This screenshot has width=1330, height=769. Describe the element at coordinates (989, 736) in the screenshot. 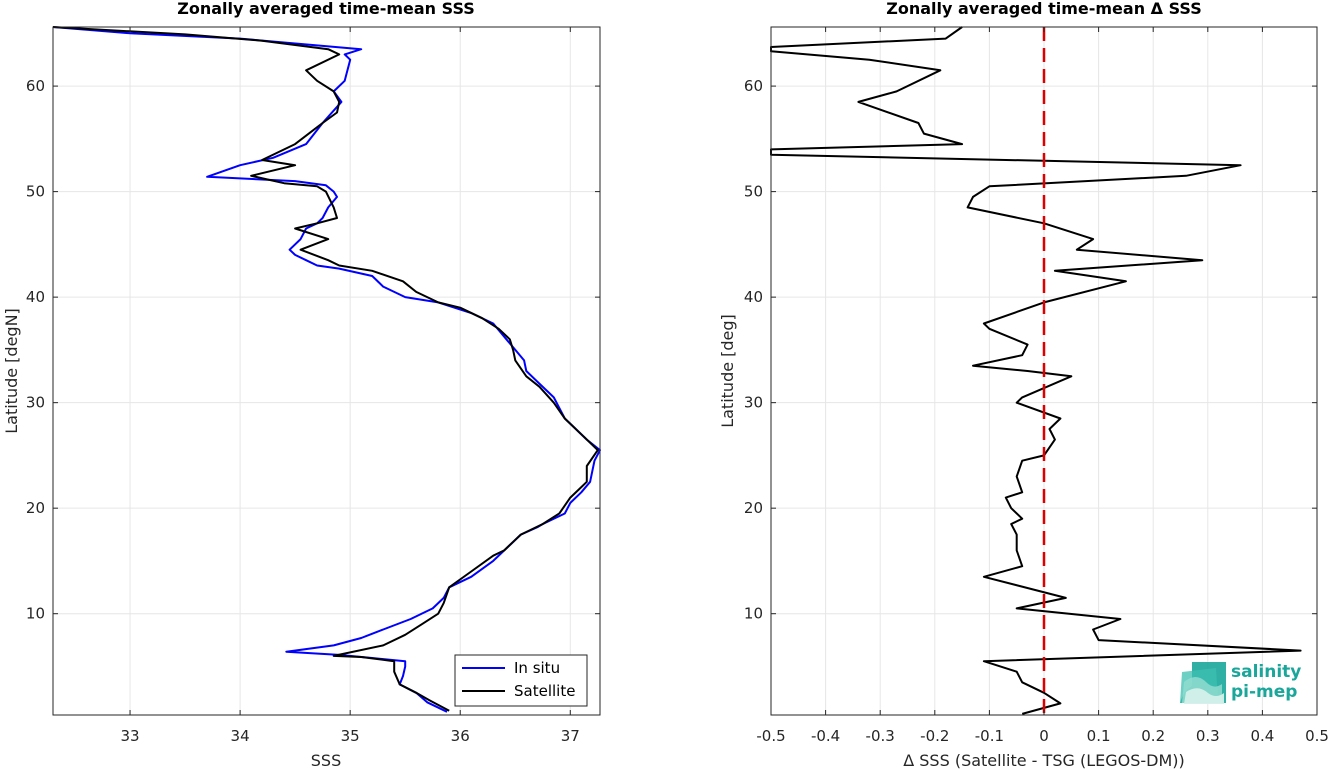

I see `x-tick-label-right-4: -0.1` at that location.